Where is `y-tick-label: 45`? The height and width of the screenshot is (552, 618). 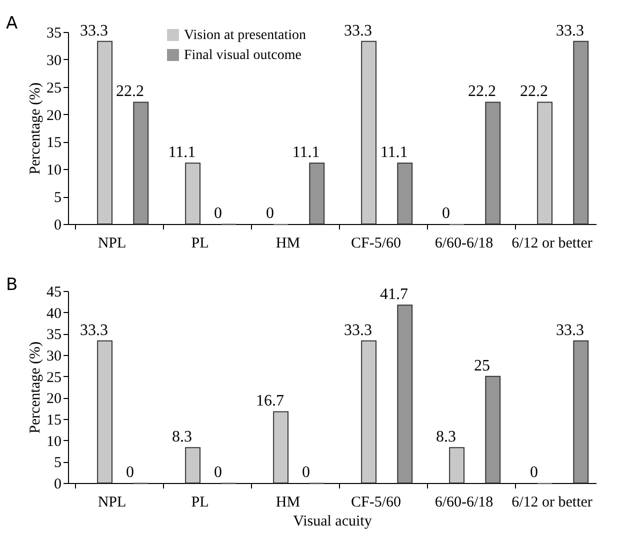
y-tick-label: 45 is located at coordinates (54, 292).